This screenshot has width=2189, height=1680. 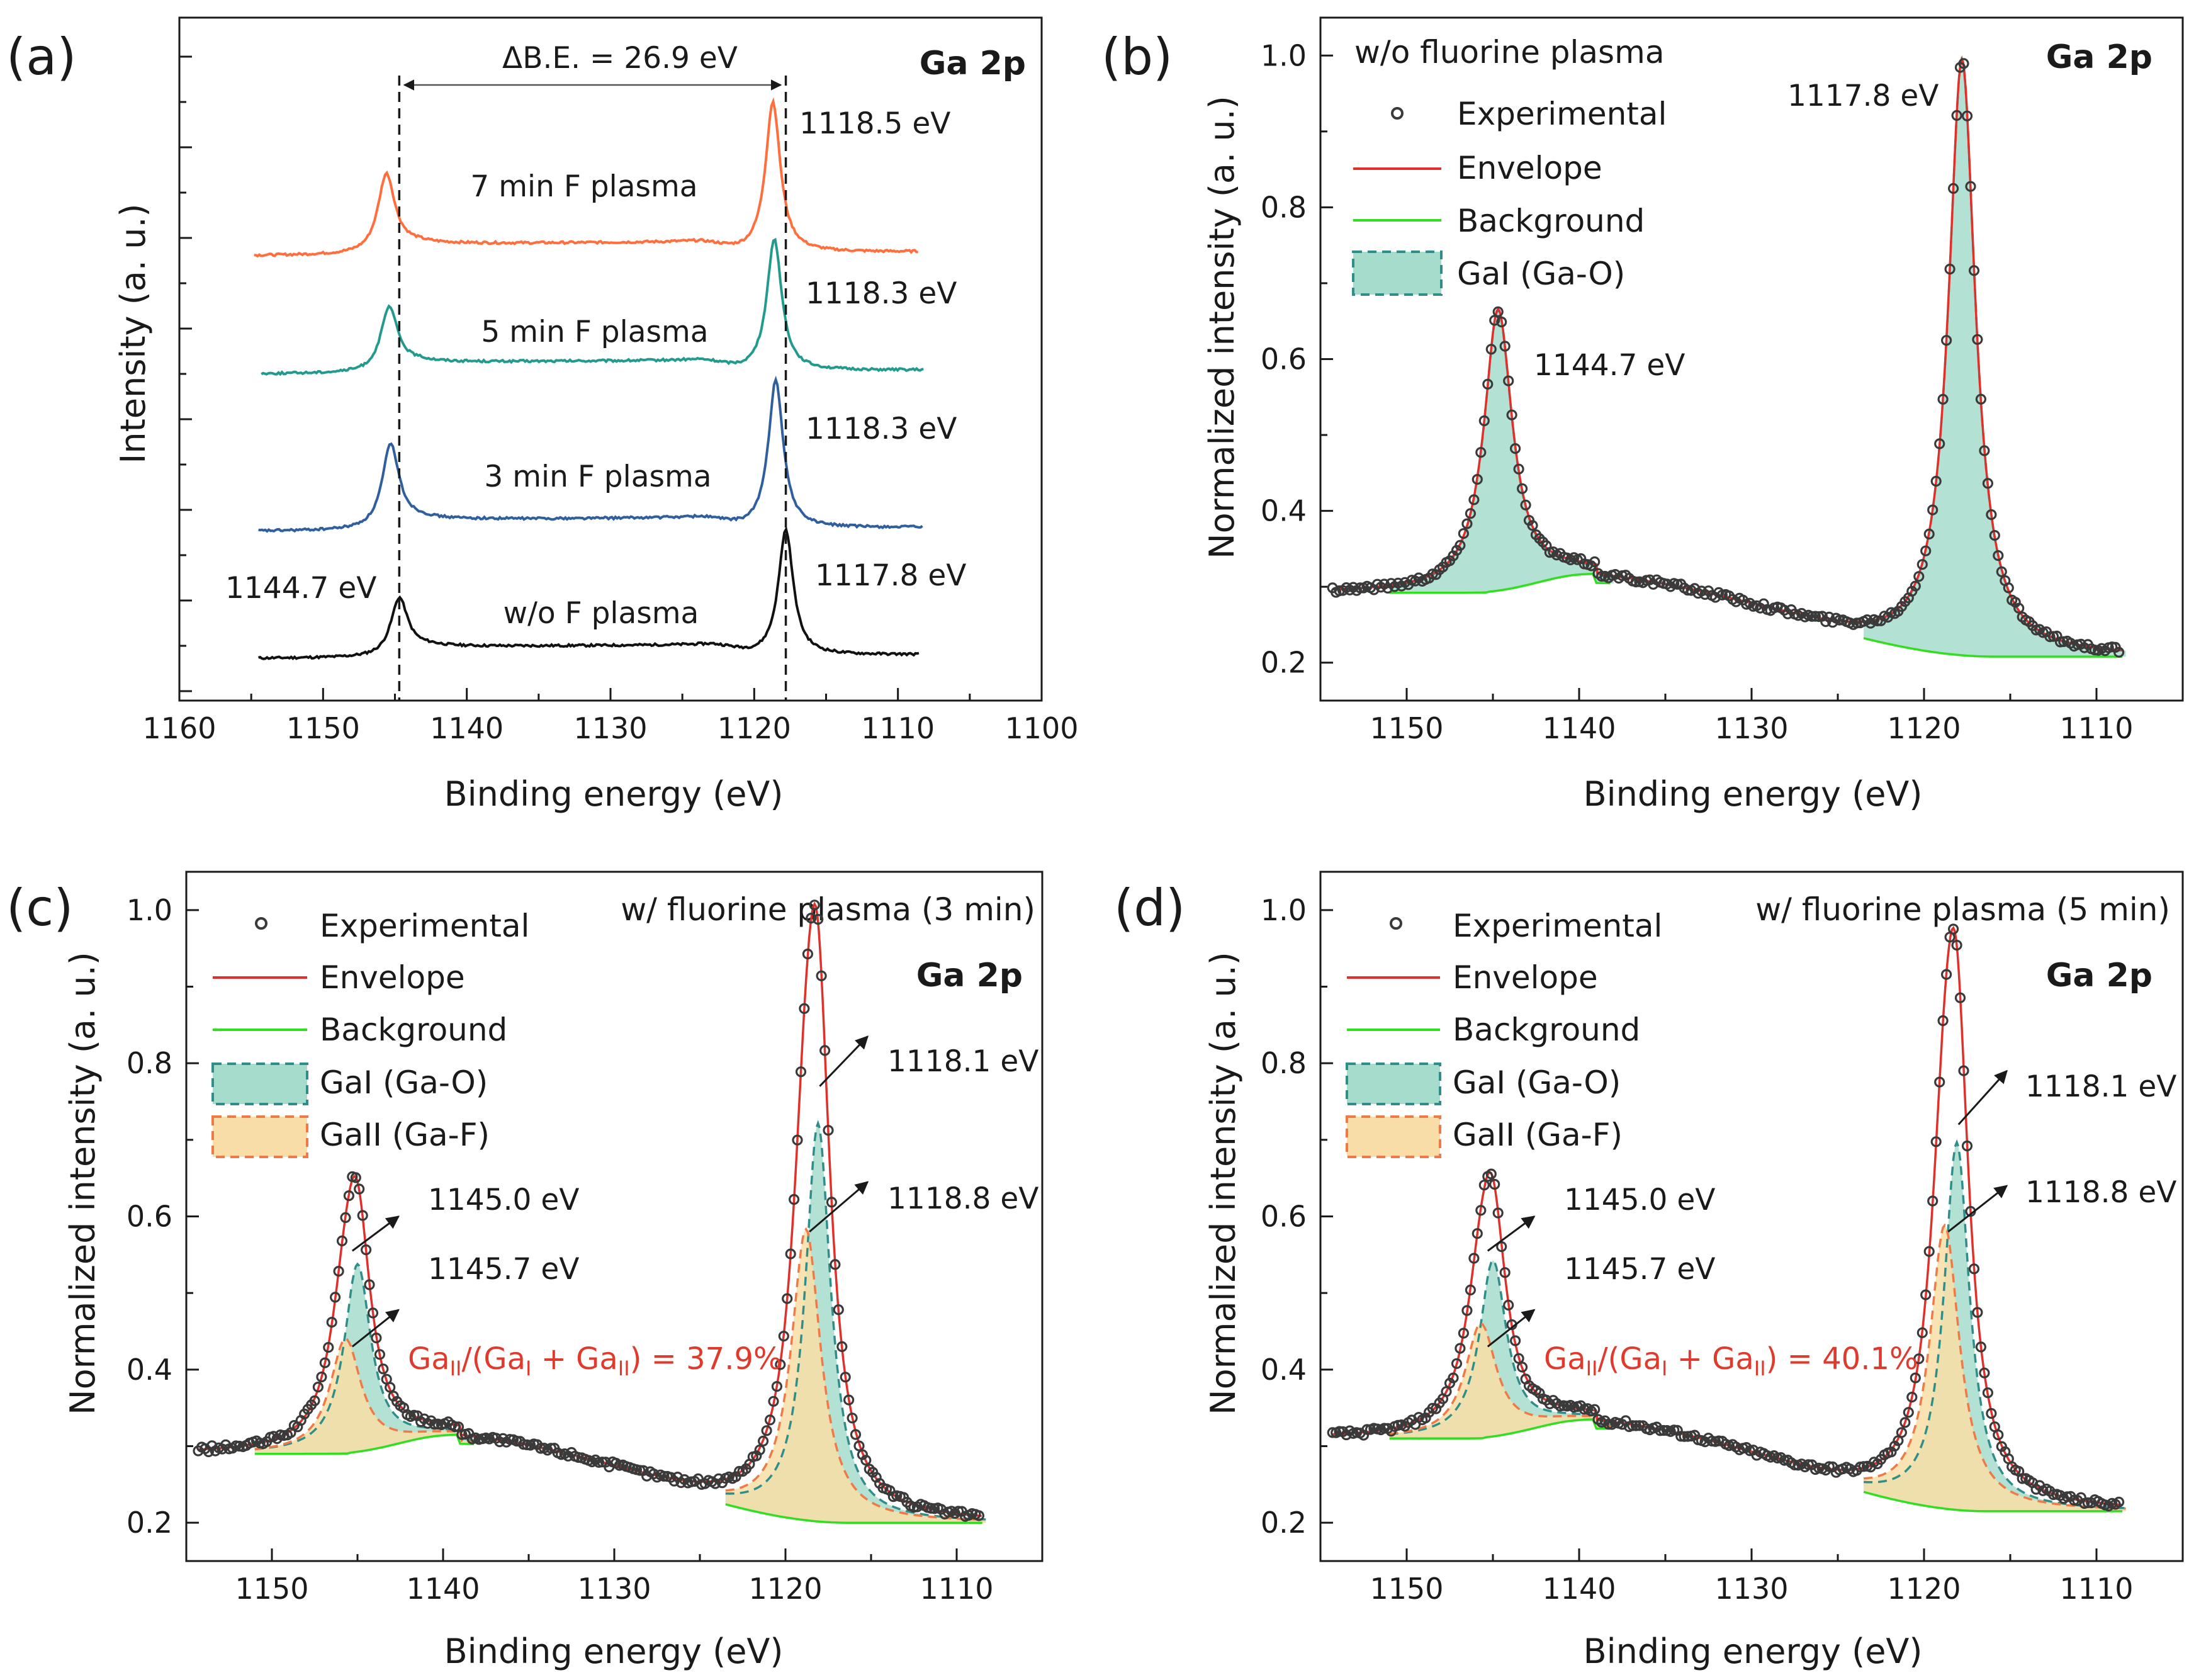 I want to click on panel-b-xlabel: Binding energy (eV), so click(x=1753, y=794).